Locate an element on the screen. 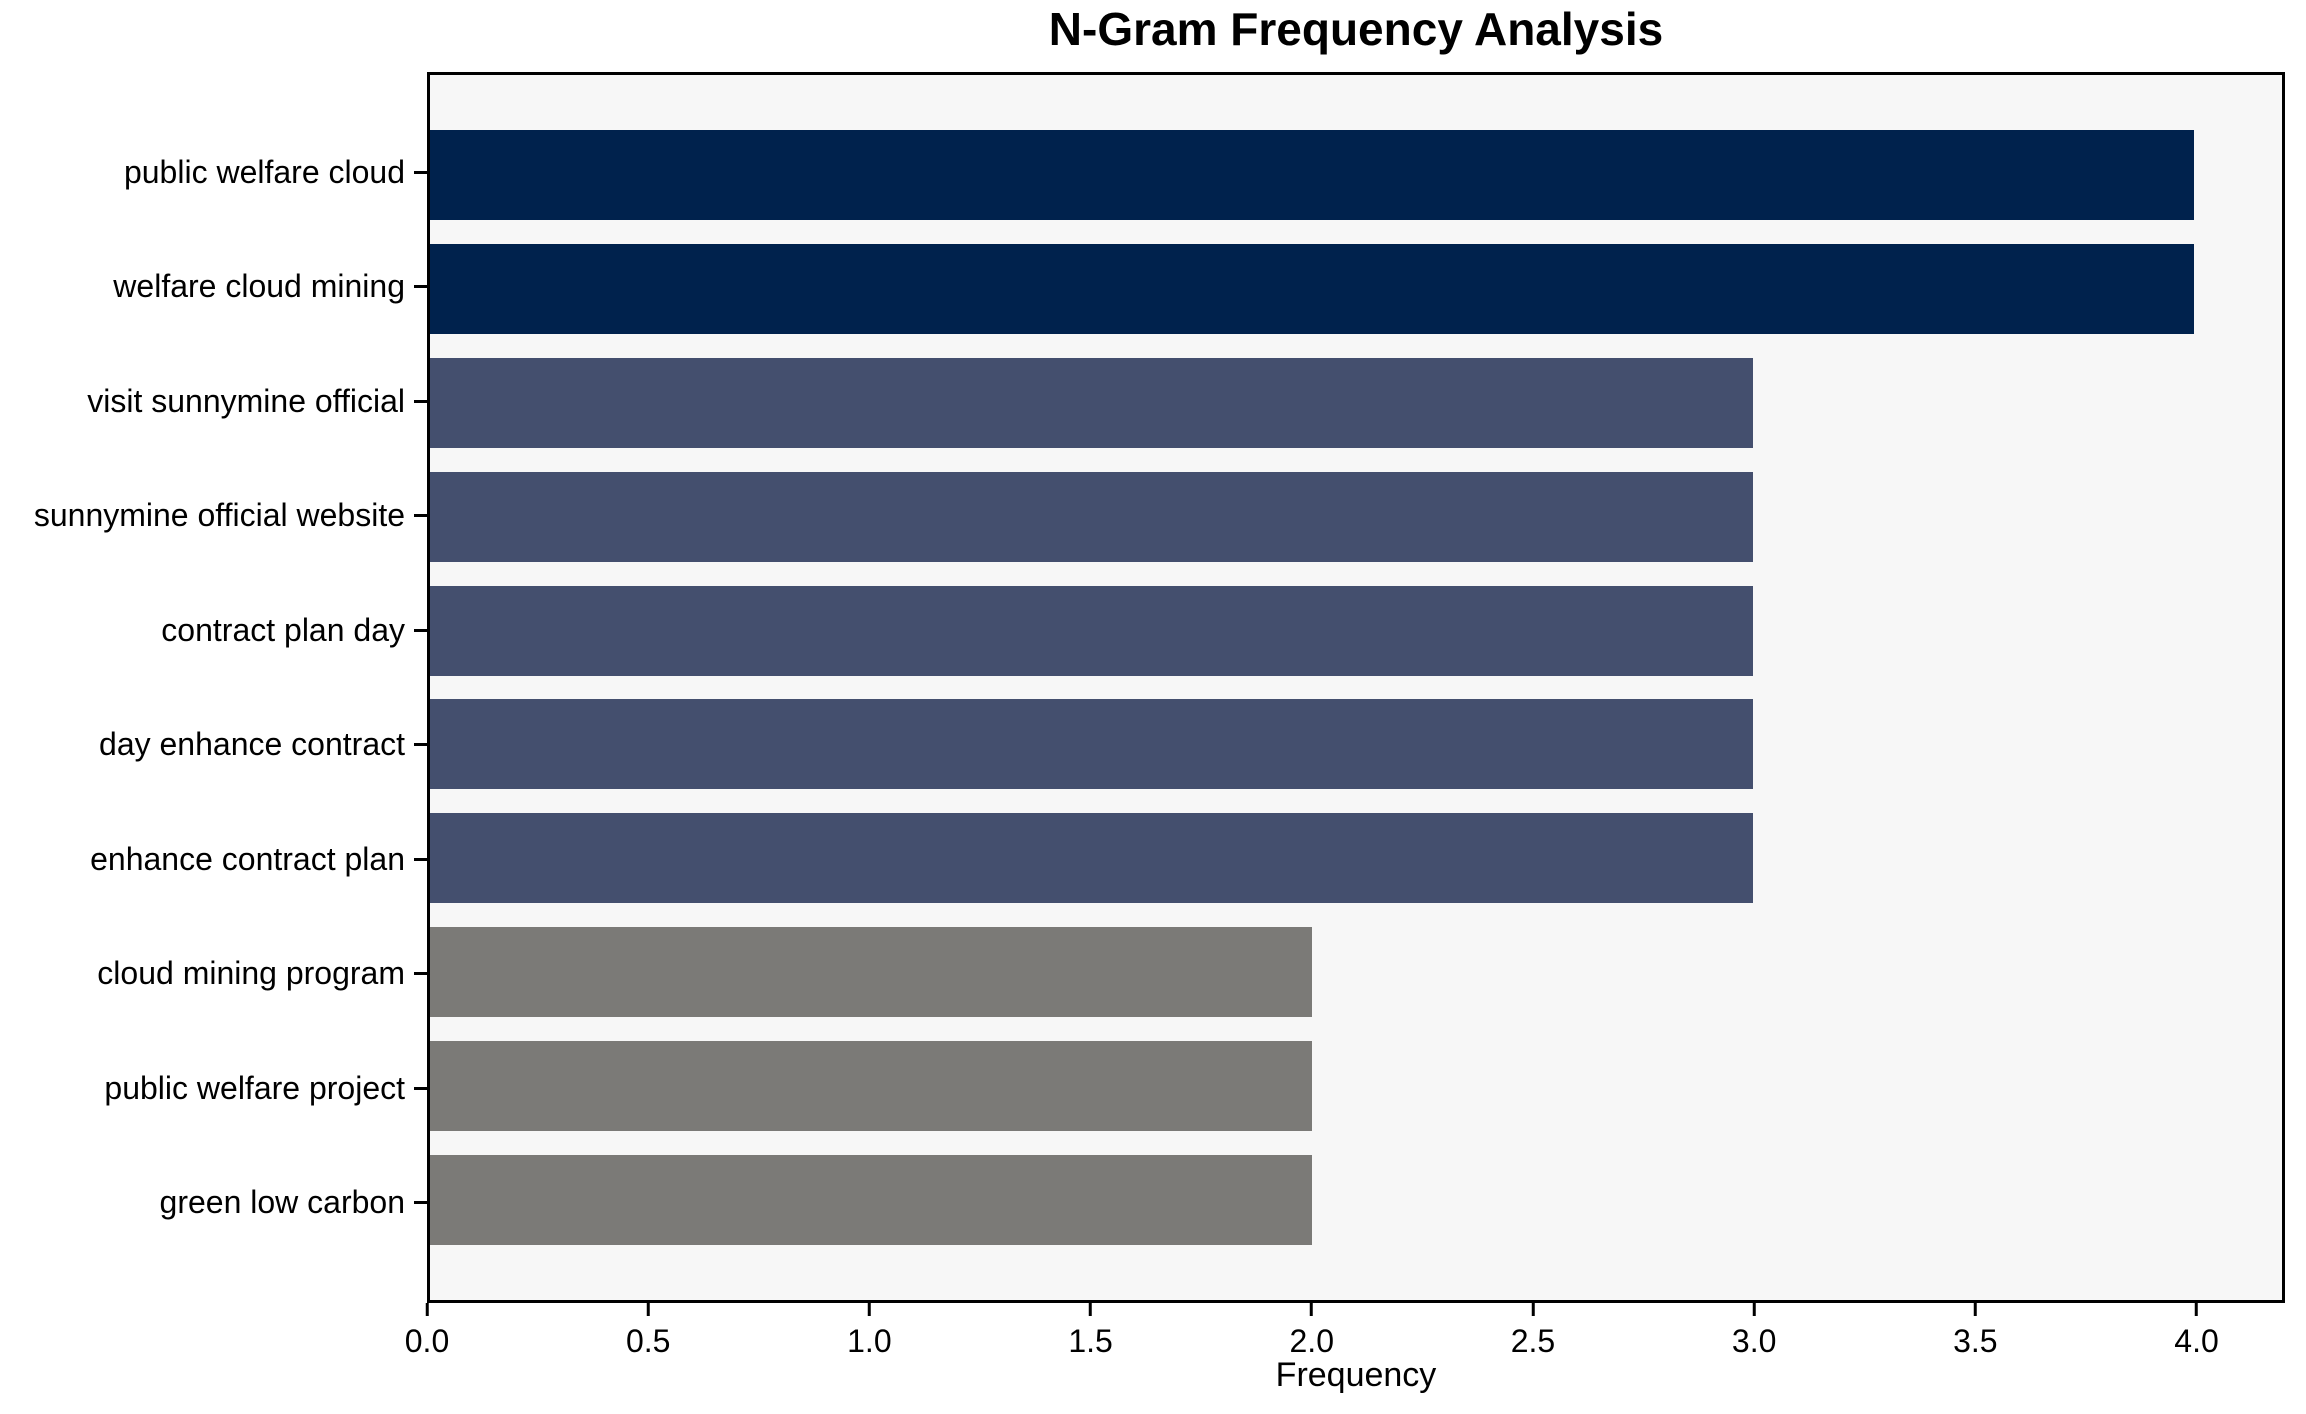 This screenshot has height=1414, width=2306. x-tick: 0.0 is located at coordinates (427, 1331).